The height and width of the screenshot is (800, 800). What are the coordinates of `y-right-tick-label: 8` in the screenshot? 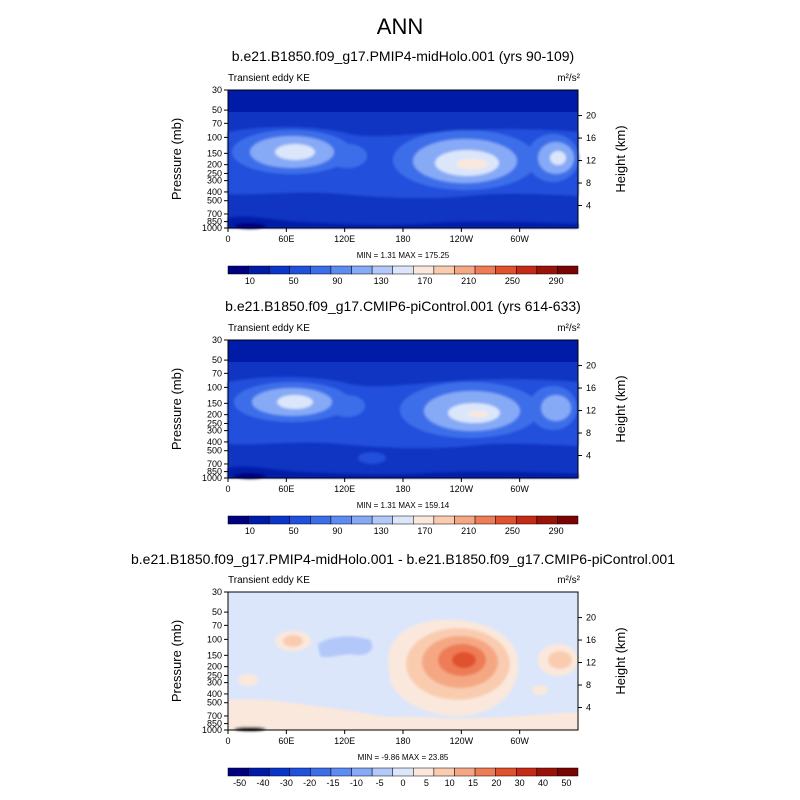 It's located at (588, 685).